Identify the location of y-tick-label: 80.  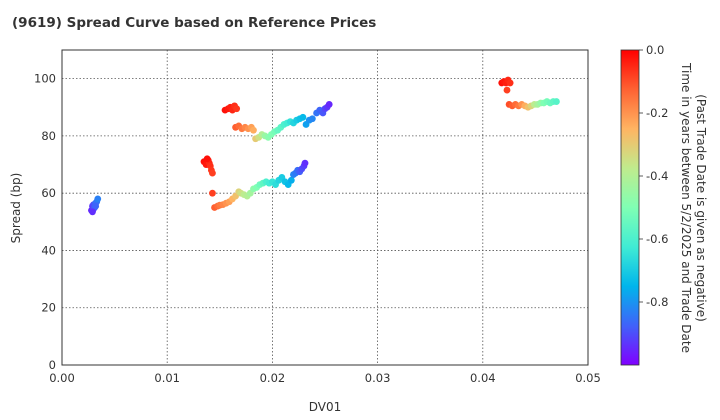
(48, 136).